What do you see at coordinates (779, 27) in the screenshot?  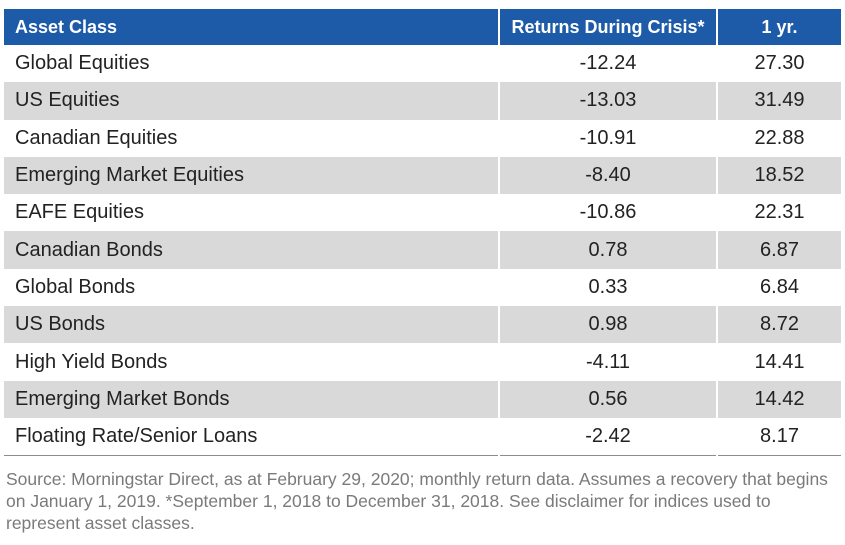 I see `header-one-year: 1 yr.` at bounding box center [779, 27].